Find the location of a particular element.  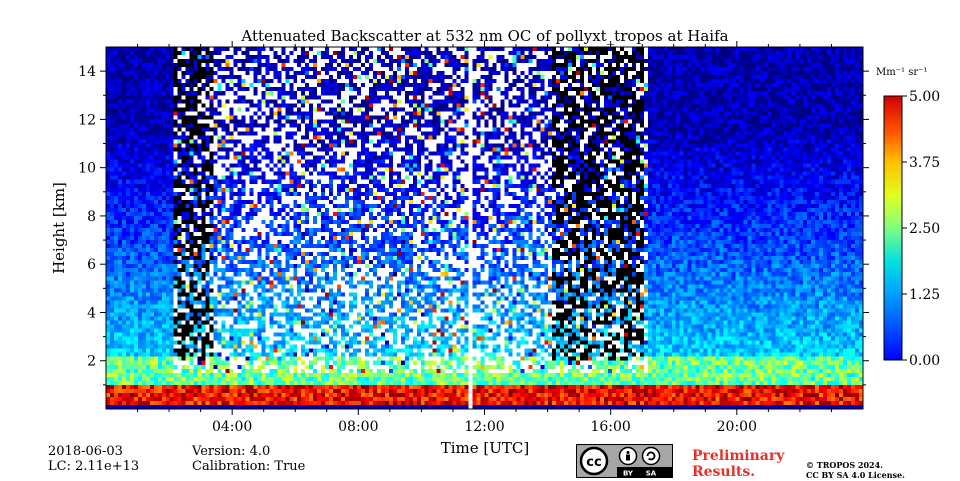

colorbar-ticks: 0.00 1.25 2.50 3.75 5.00 is located at coordinates (921, 229).